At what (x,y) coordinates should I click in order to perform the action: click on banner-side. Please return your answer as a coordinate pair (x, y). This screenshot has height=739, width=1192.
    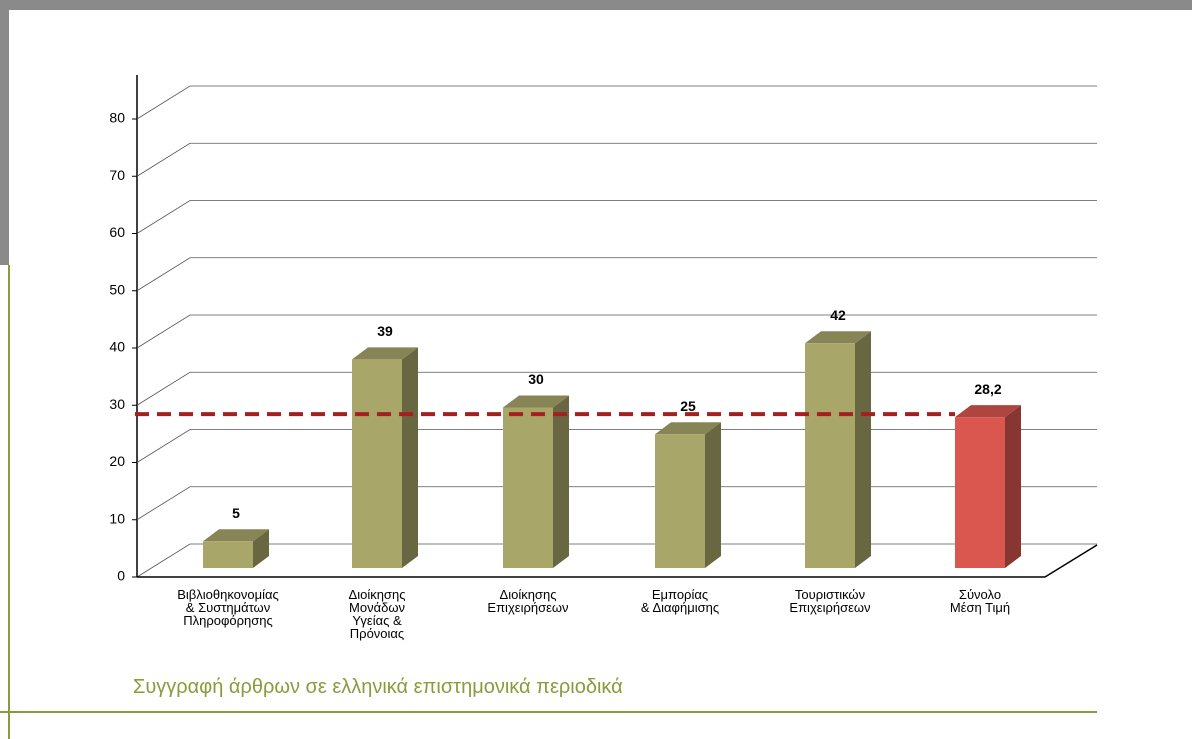
    Looking at the image, I should click on (4, 132).